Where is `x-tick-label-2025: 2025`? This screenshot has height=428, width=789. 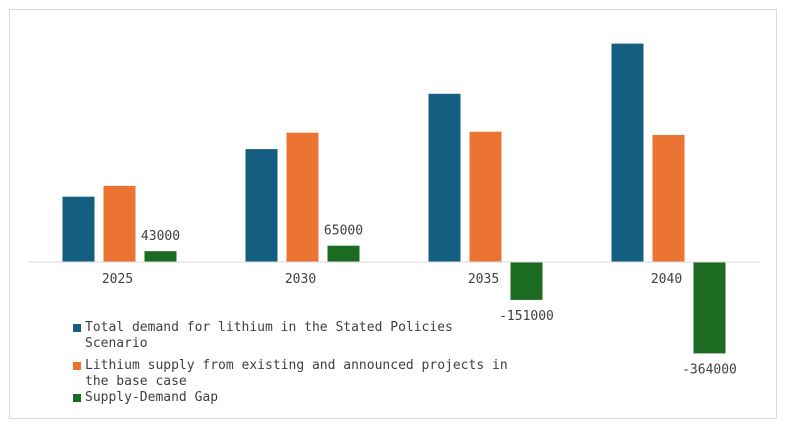
x-tick-label-2025: 2025 is located at coordinates (117, 279).